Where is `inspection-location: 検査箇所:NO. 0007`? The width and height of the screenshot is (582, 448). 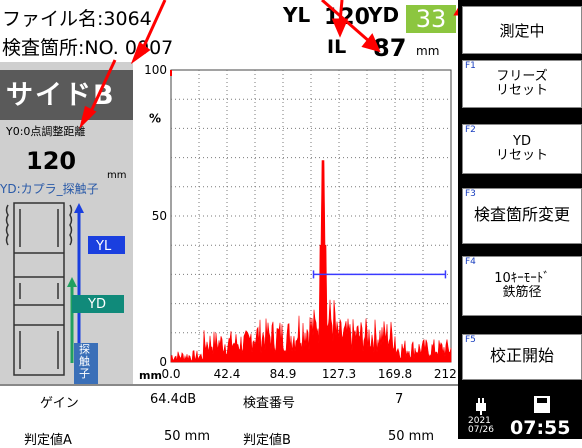
inspection-location: 検査箇所:NO. 0007 is located at coordinates (87, 46).